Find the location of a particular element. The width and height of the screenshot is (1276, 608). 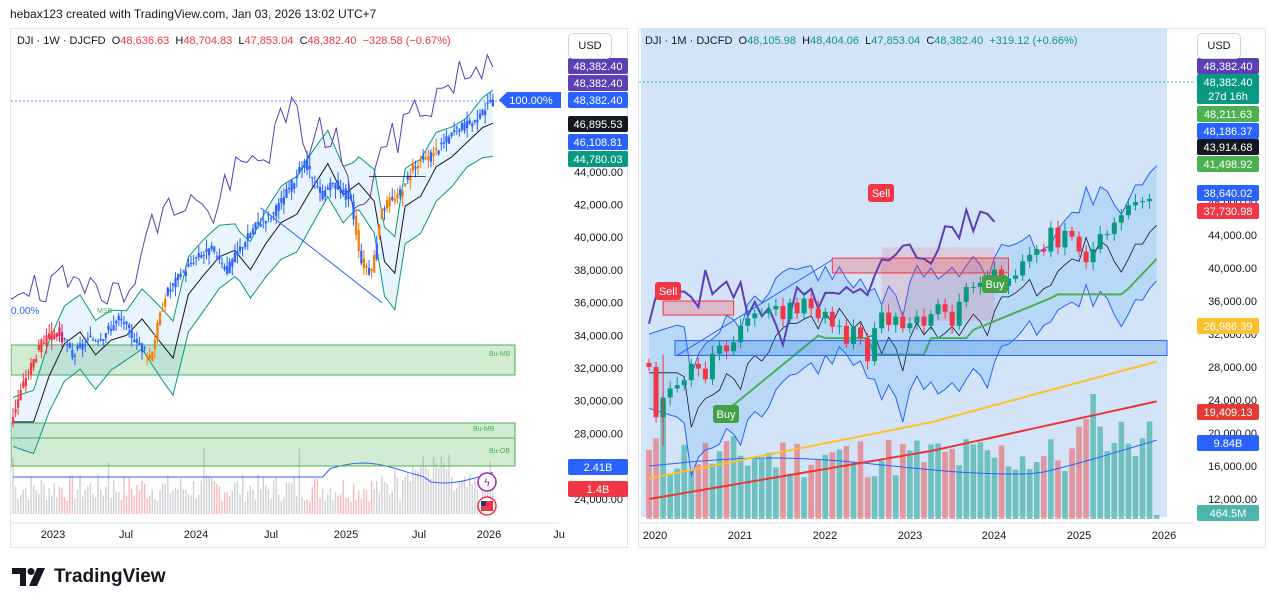

demand-zone-lower-a is located at coordinates (263, 430).